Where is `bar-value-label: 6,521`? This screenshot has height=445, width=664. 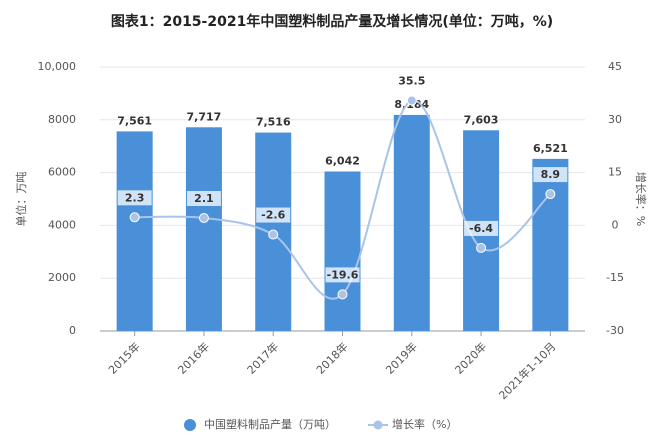
bar-value-label: 6,521 is located at coordinates (550, 148).